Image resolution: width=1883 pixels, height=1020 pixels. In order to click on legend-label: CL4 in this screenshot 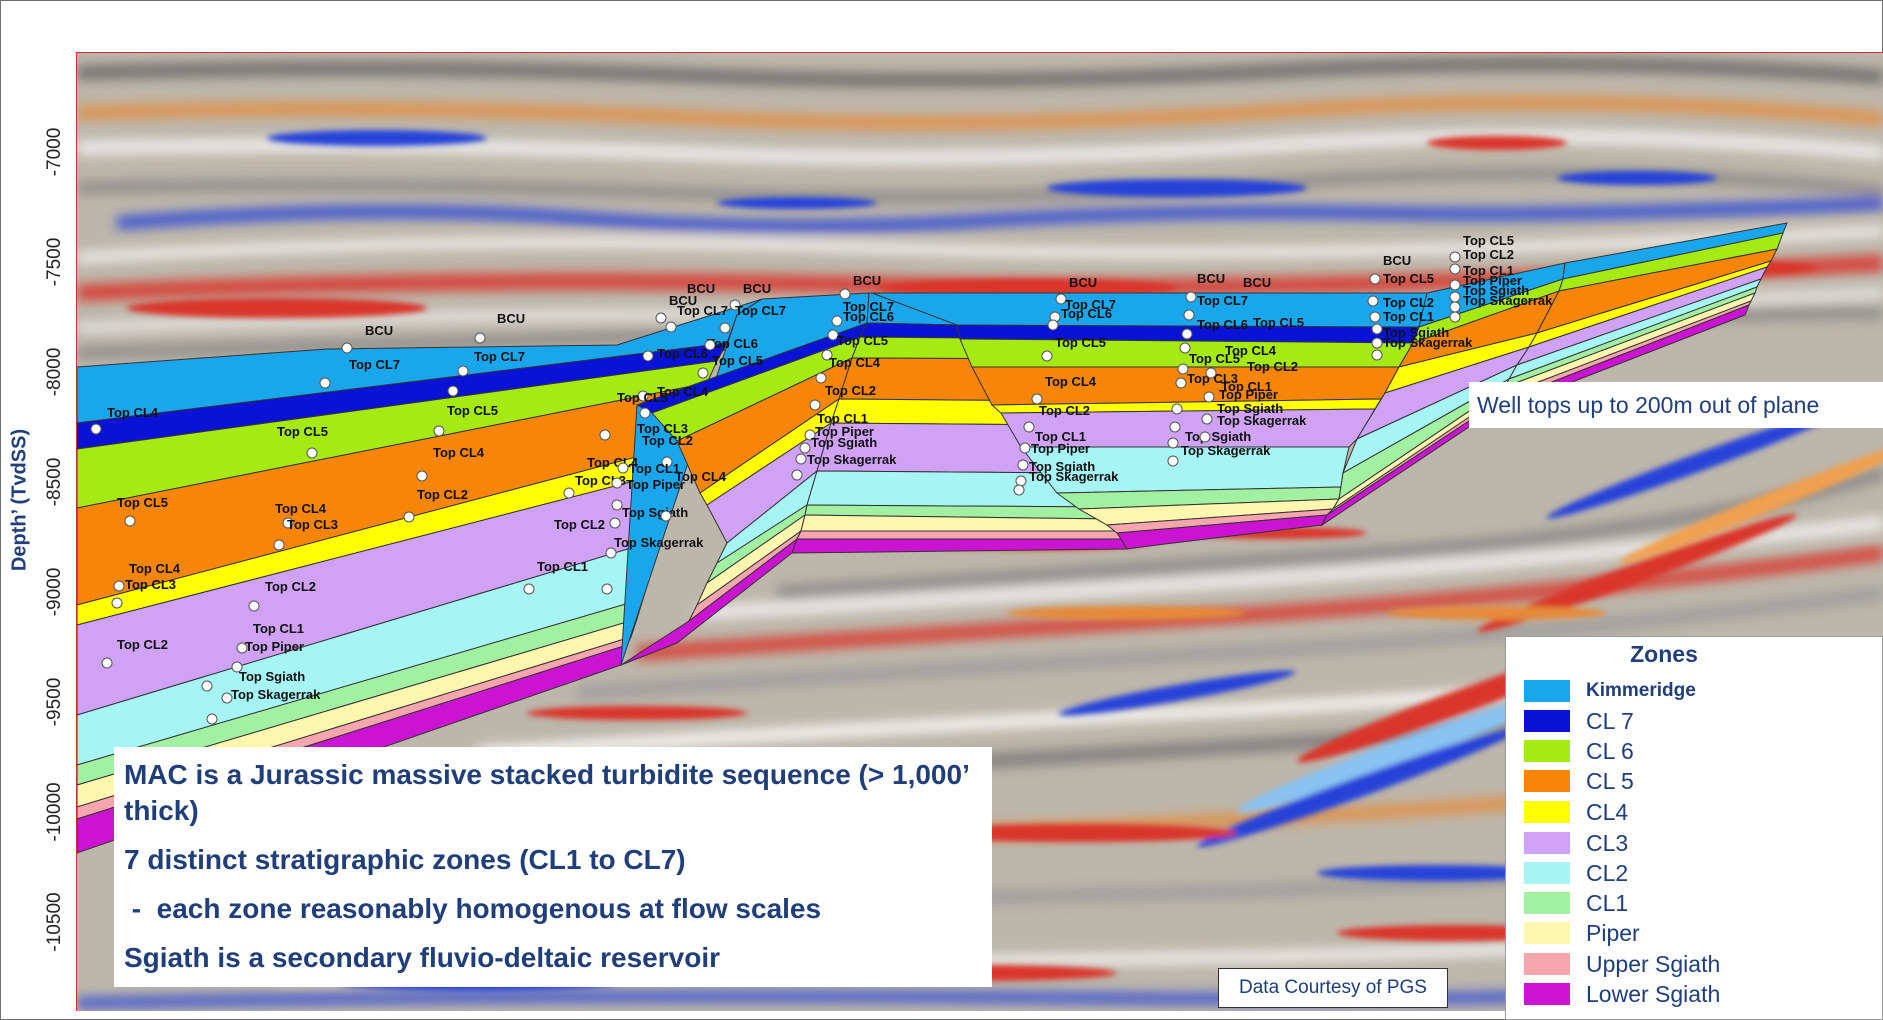, I will do `click(1607, 812)`.